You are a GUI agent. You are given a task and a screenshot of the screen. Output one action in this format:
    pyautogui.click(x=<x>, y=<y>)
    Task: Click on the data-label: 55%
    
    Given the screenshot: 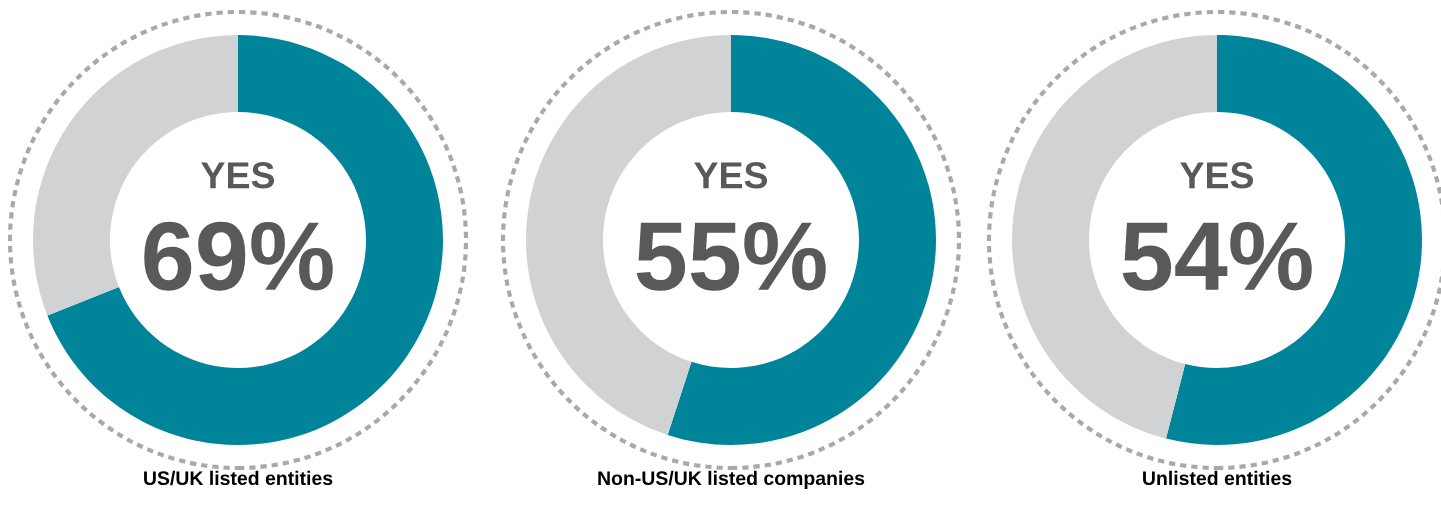 What is the action you would take?
    pyautogui.click(x=731, y=256)
    